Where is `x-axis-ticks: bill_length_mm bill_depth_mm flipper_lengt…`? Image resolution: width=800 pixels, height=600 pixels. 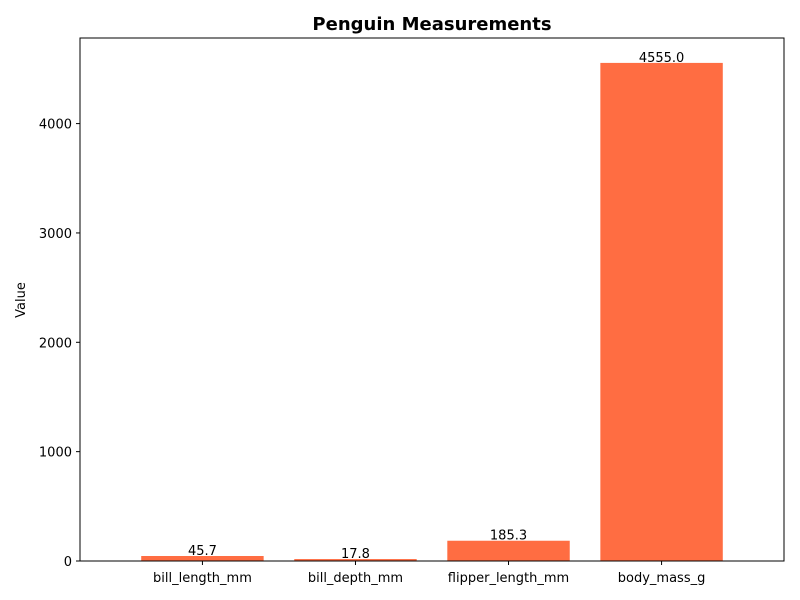
x-axis-ticks: bill_length_mm bill_depth_mm flipper_lengt… is located at coordinates (429, 573).